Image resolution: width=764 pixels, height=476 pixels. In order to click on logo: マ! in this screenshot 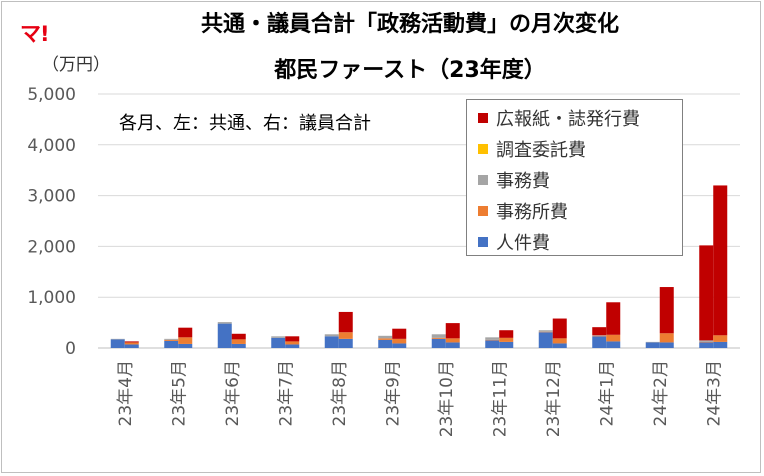, I will do `click(35, 34)`.